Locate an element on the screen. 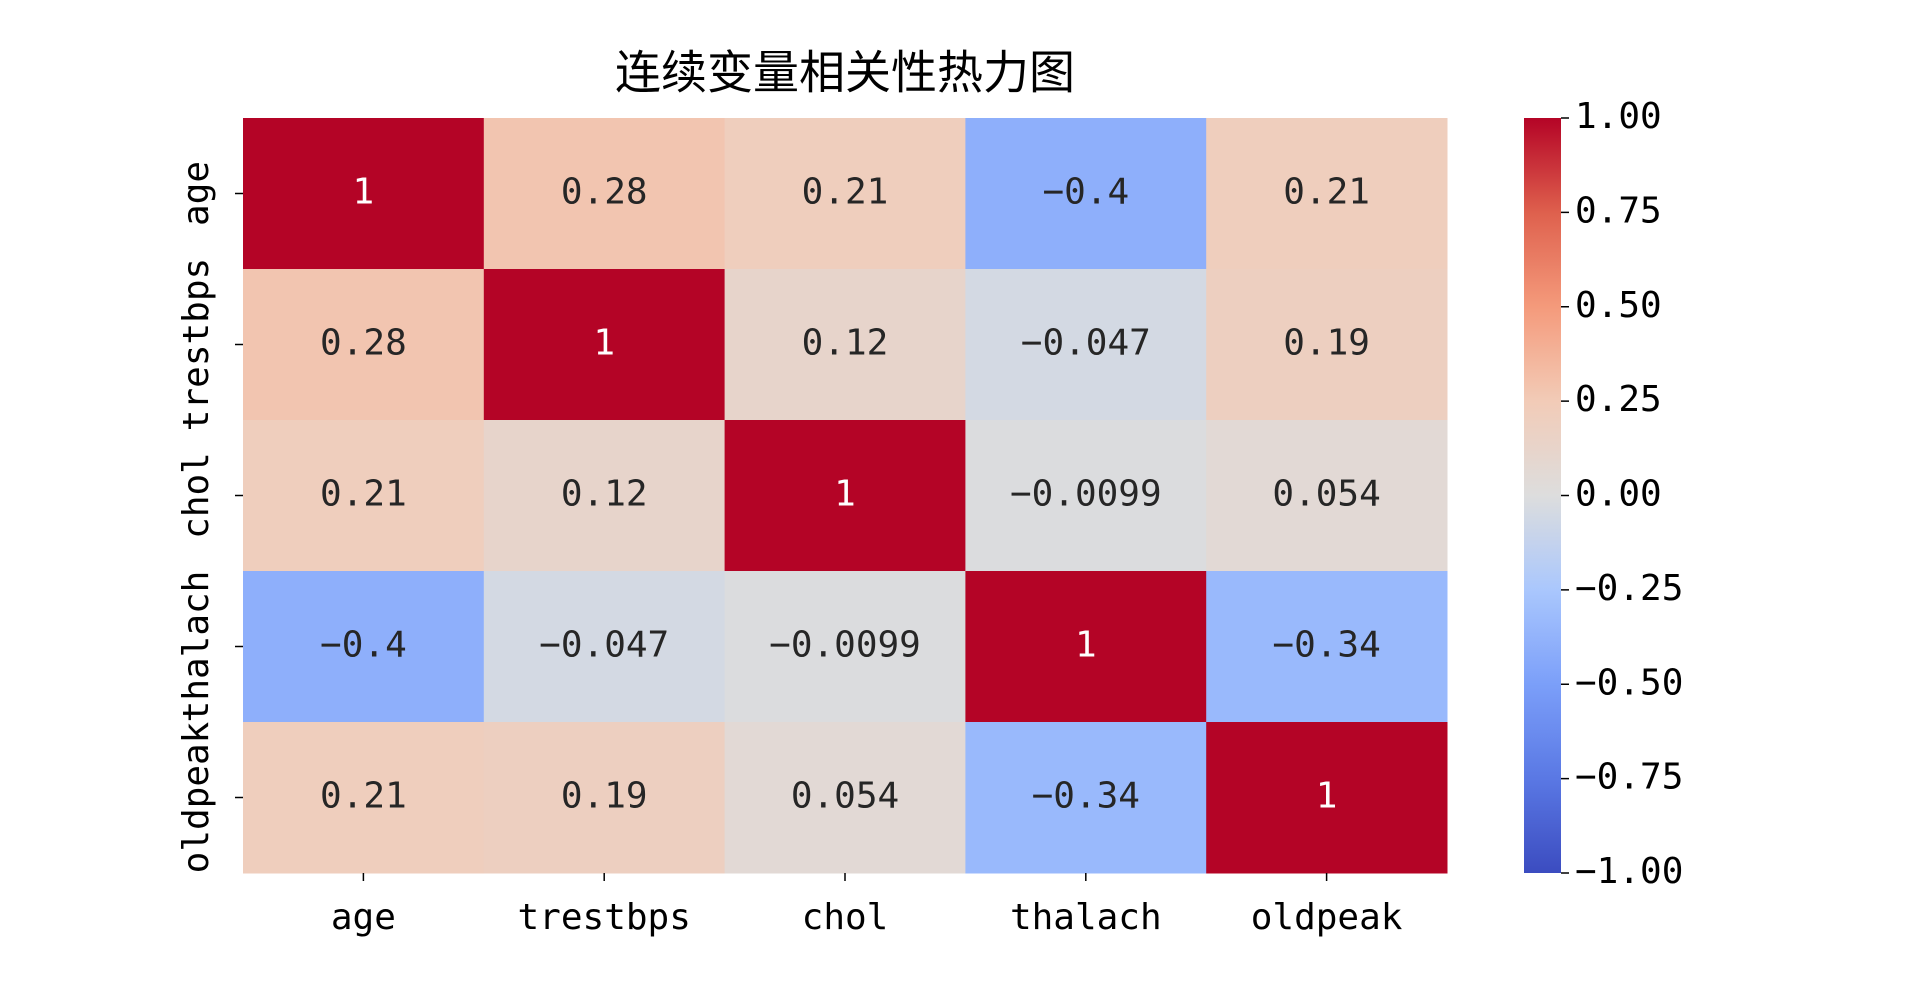 This screenshot has height=981, width=1920. x-tick-label: thalach is located at coordinates (1086, 917).